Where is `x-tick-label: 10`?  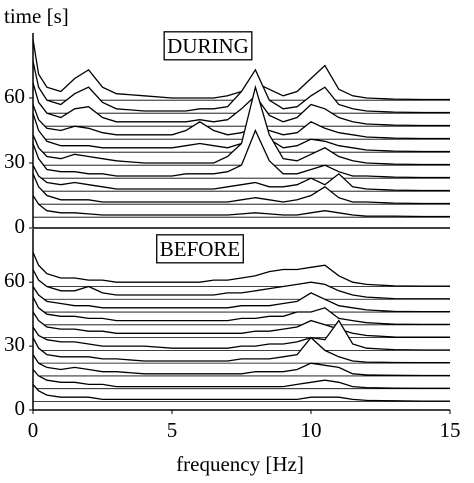 x-tick-label: 10 is located at coordinates (311, 430).